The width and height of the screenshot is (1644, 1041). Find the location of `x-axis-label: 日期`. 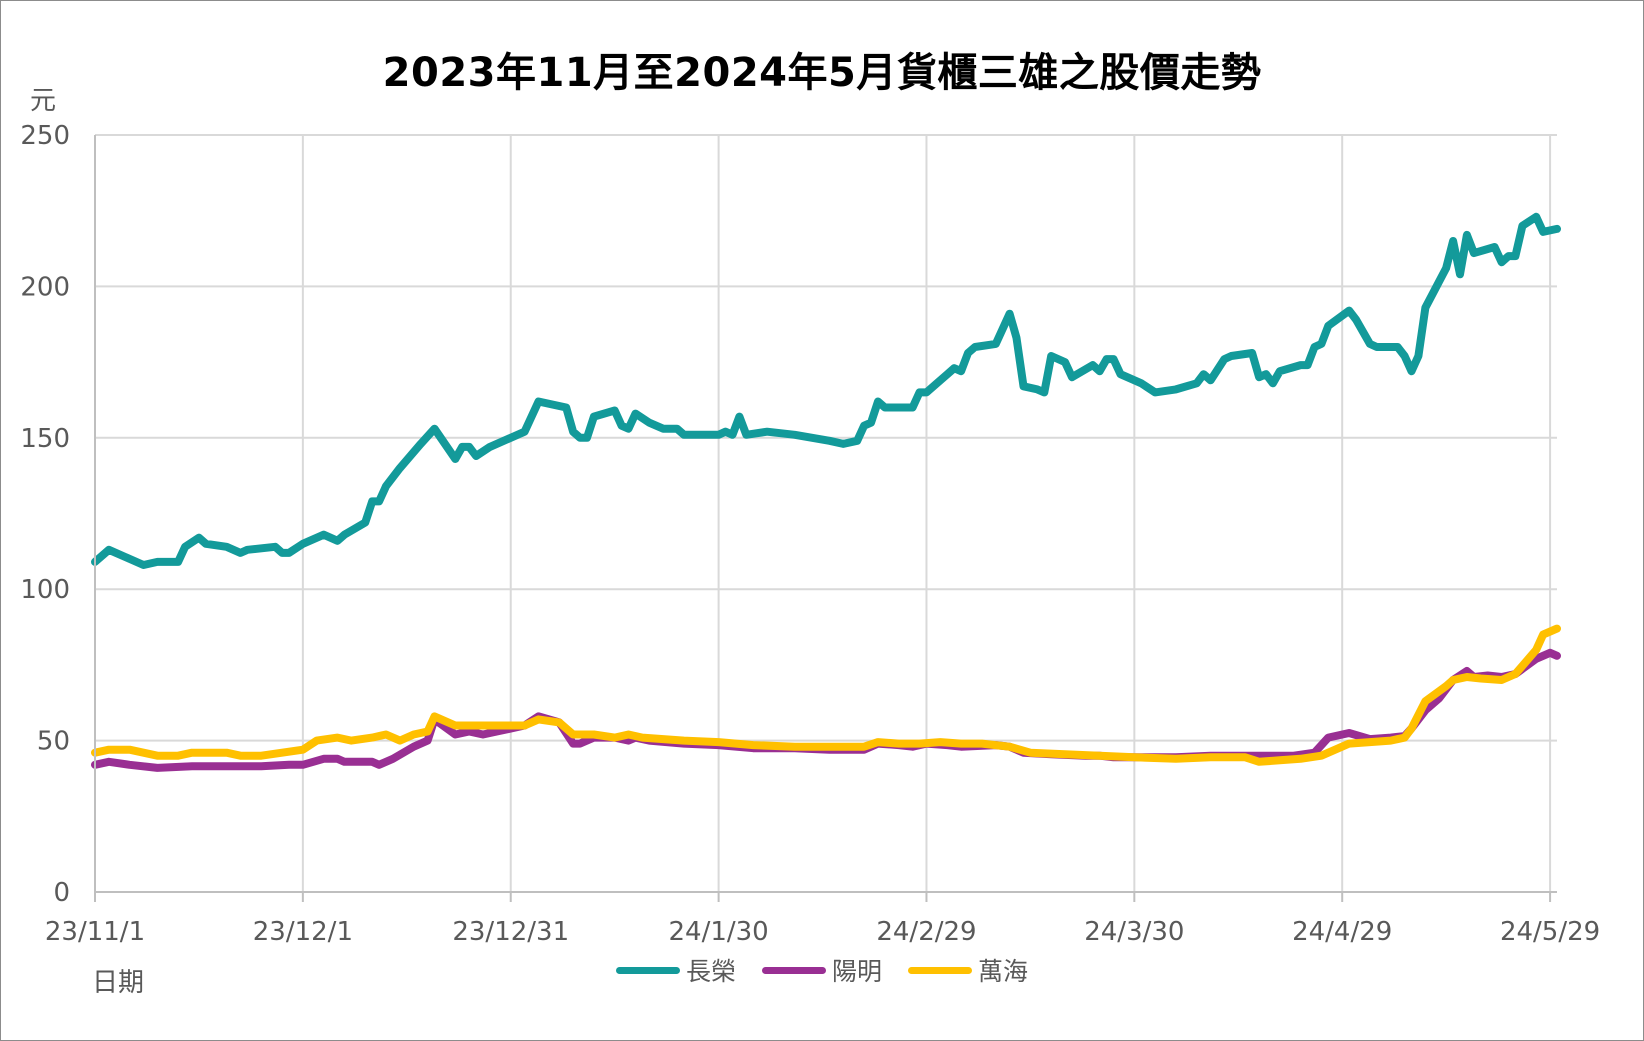

x-axis-label: 日期 is located at coordinates (118, 983).